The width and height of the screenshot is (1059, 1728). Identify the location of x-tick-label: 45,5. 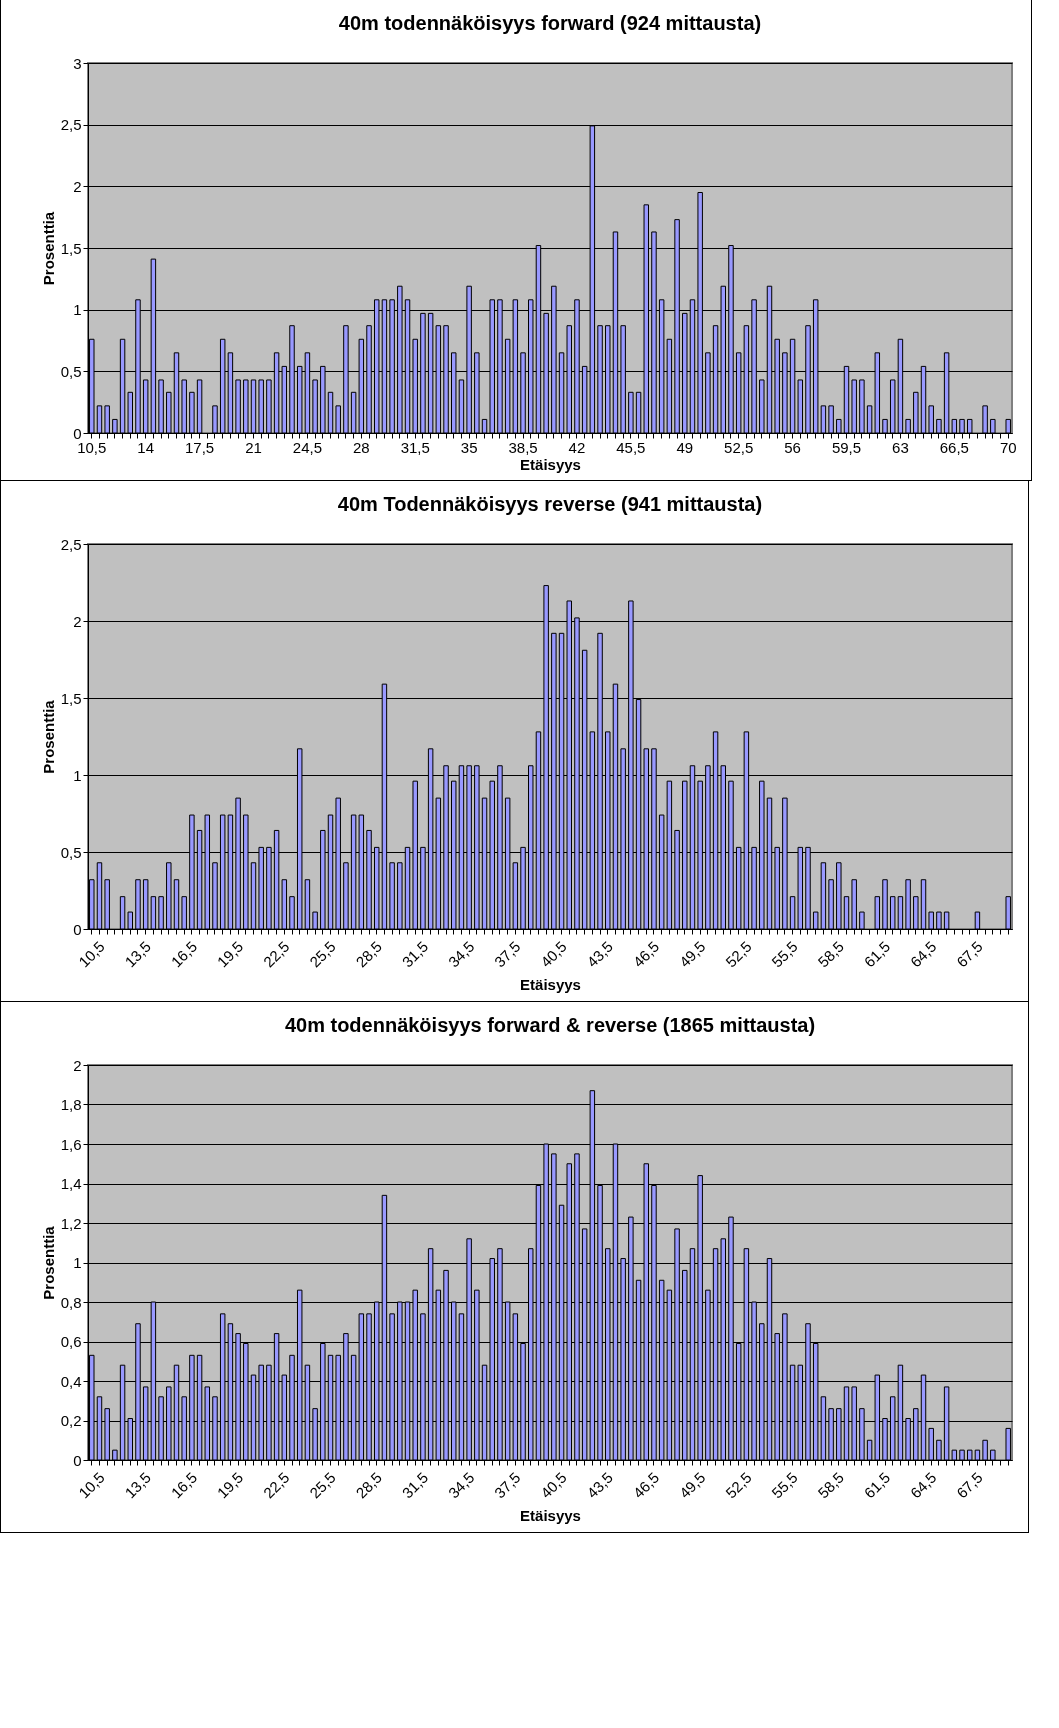
(631, 447).